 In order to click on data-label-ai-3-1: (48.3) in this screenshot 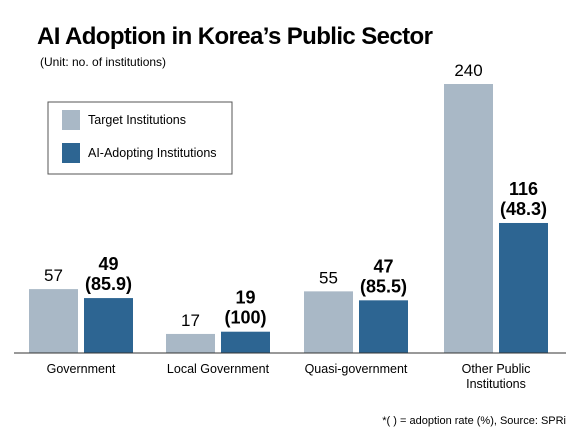, I will do `click(523, 209)`.